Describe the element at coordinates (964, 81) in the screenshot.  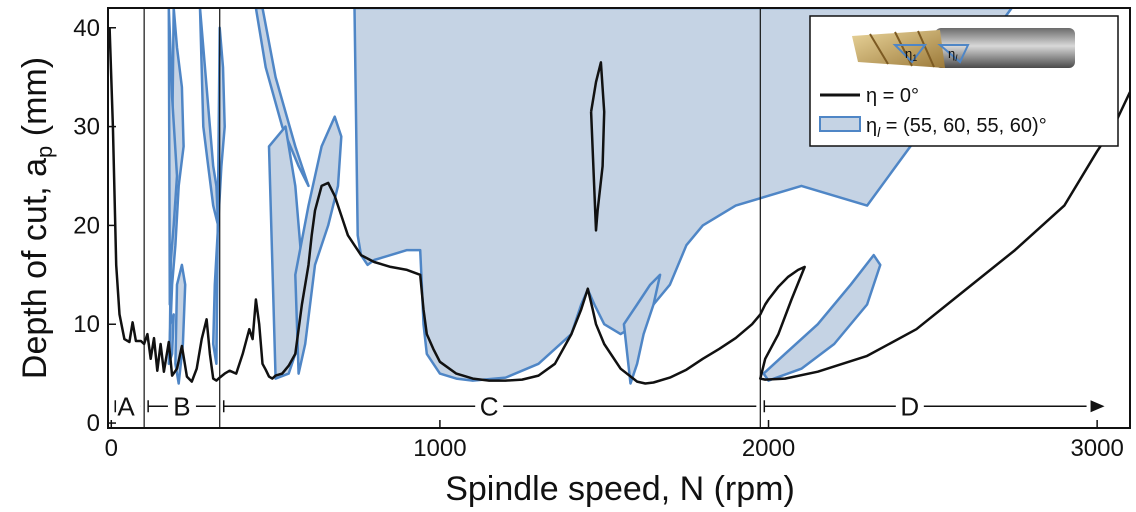
I see `legend: η1 ηl η = 0° ηl = (55, 60, 55, 60)°` at that location.